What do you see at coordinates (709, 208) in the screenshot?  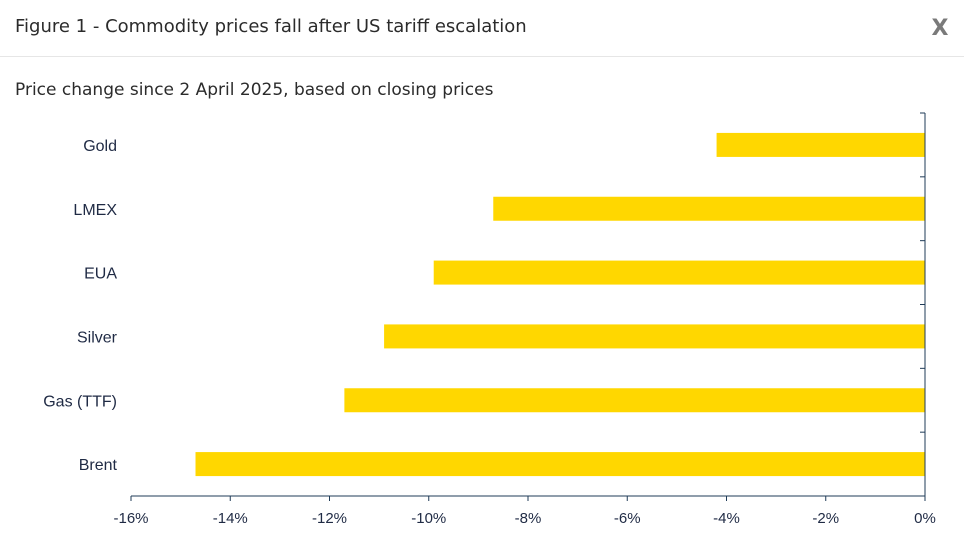 I see `bar-lmex` at bounding box center [709, 208].